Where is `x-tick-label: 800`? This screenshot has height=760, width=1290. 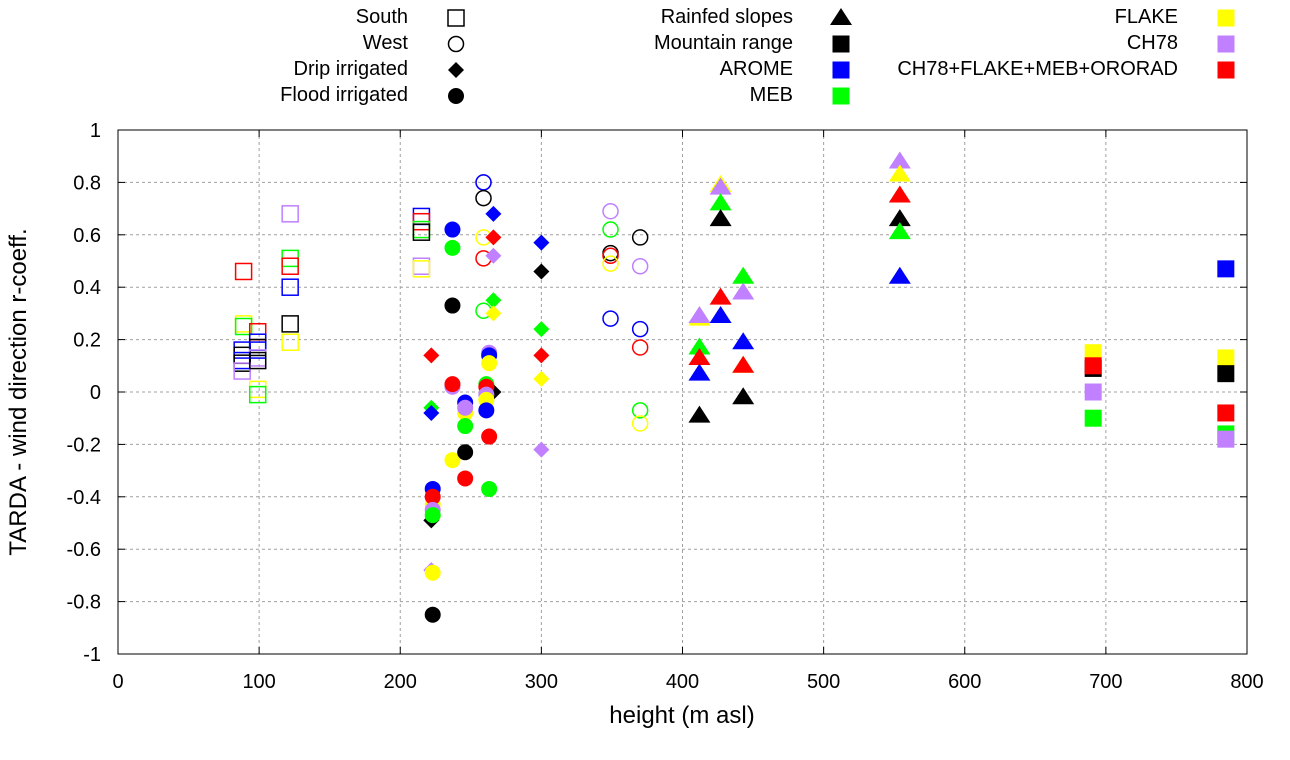 x-tick-label: 800 is located at coordinates (1246, 682).